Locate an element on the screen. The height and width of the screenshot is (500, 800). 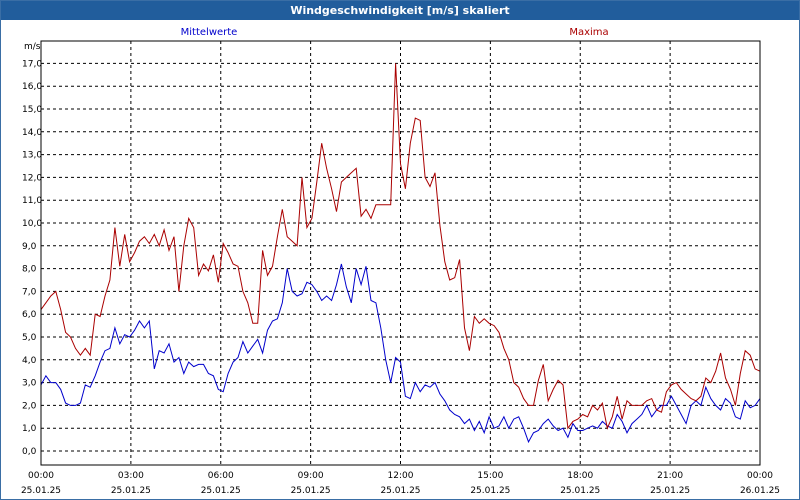
y-tick-label: 9,0 is located at coordinates (29, 247).